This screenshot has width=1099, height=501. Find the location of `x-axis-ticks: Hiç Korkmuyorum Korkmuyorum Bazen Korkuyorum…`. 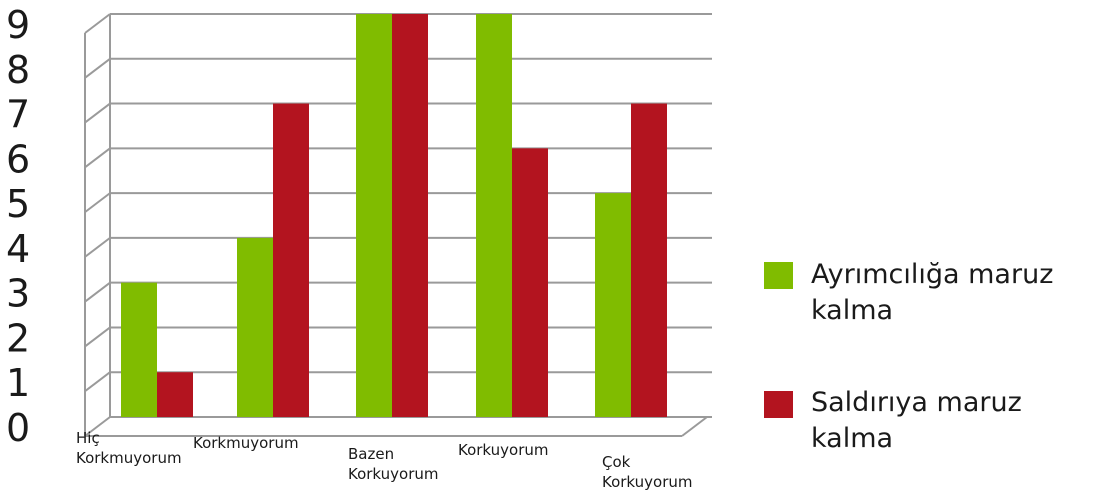

x-axis-ticks: Hiç Korkmuyorum Korkmuyorum Bazen Korkuyorum… is located at coordinates (384, 460).